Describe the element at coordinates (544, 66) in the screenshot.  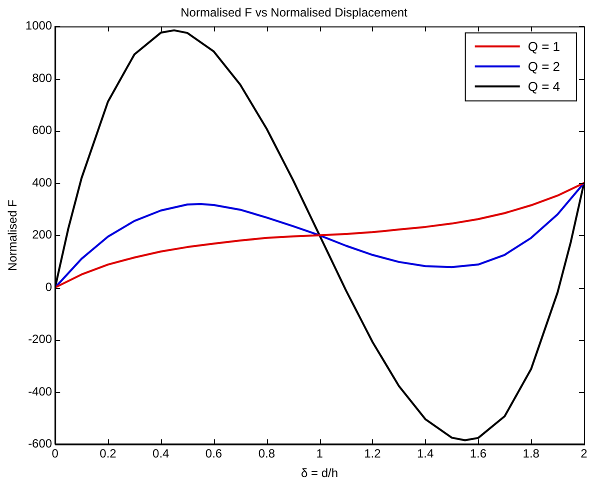
I see `legend-label: Q = 2` at that location.